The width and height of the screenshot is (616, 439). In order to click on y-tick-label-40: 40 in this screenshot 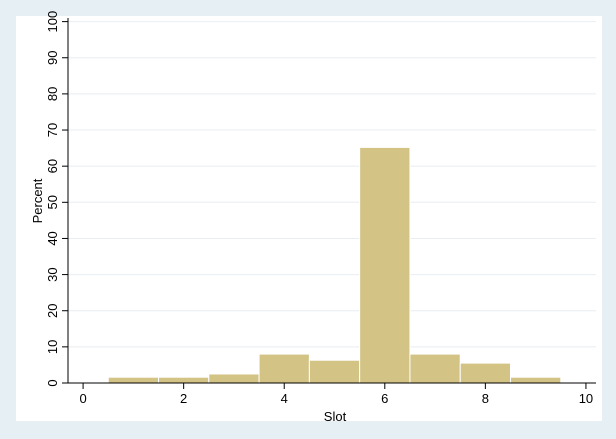, I will do `click(52, 238)`.